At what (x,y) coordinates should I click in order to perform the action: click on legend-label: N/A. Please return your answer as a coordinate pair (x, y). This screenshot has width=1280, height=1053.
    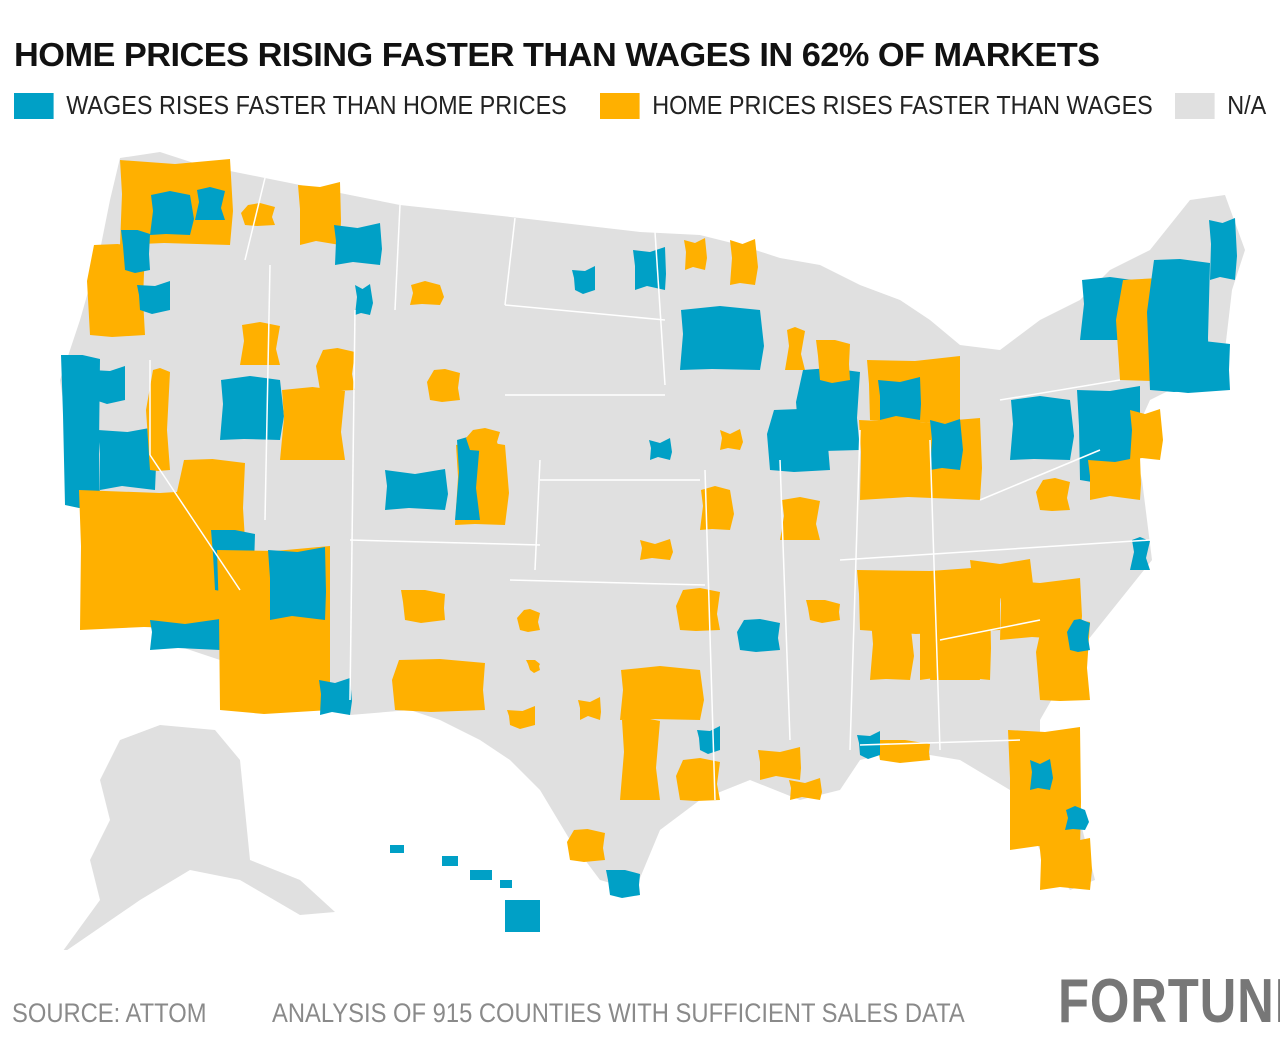
    Looking at the image, I should click on (1247, 105).